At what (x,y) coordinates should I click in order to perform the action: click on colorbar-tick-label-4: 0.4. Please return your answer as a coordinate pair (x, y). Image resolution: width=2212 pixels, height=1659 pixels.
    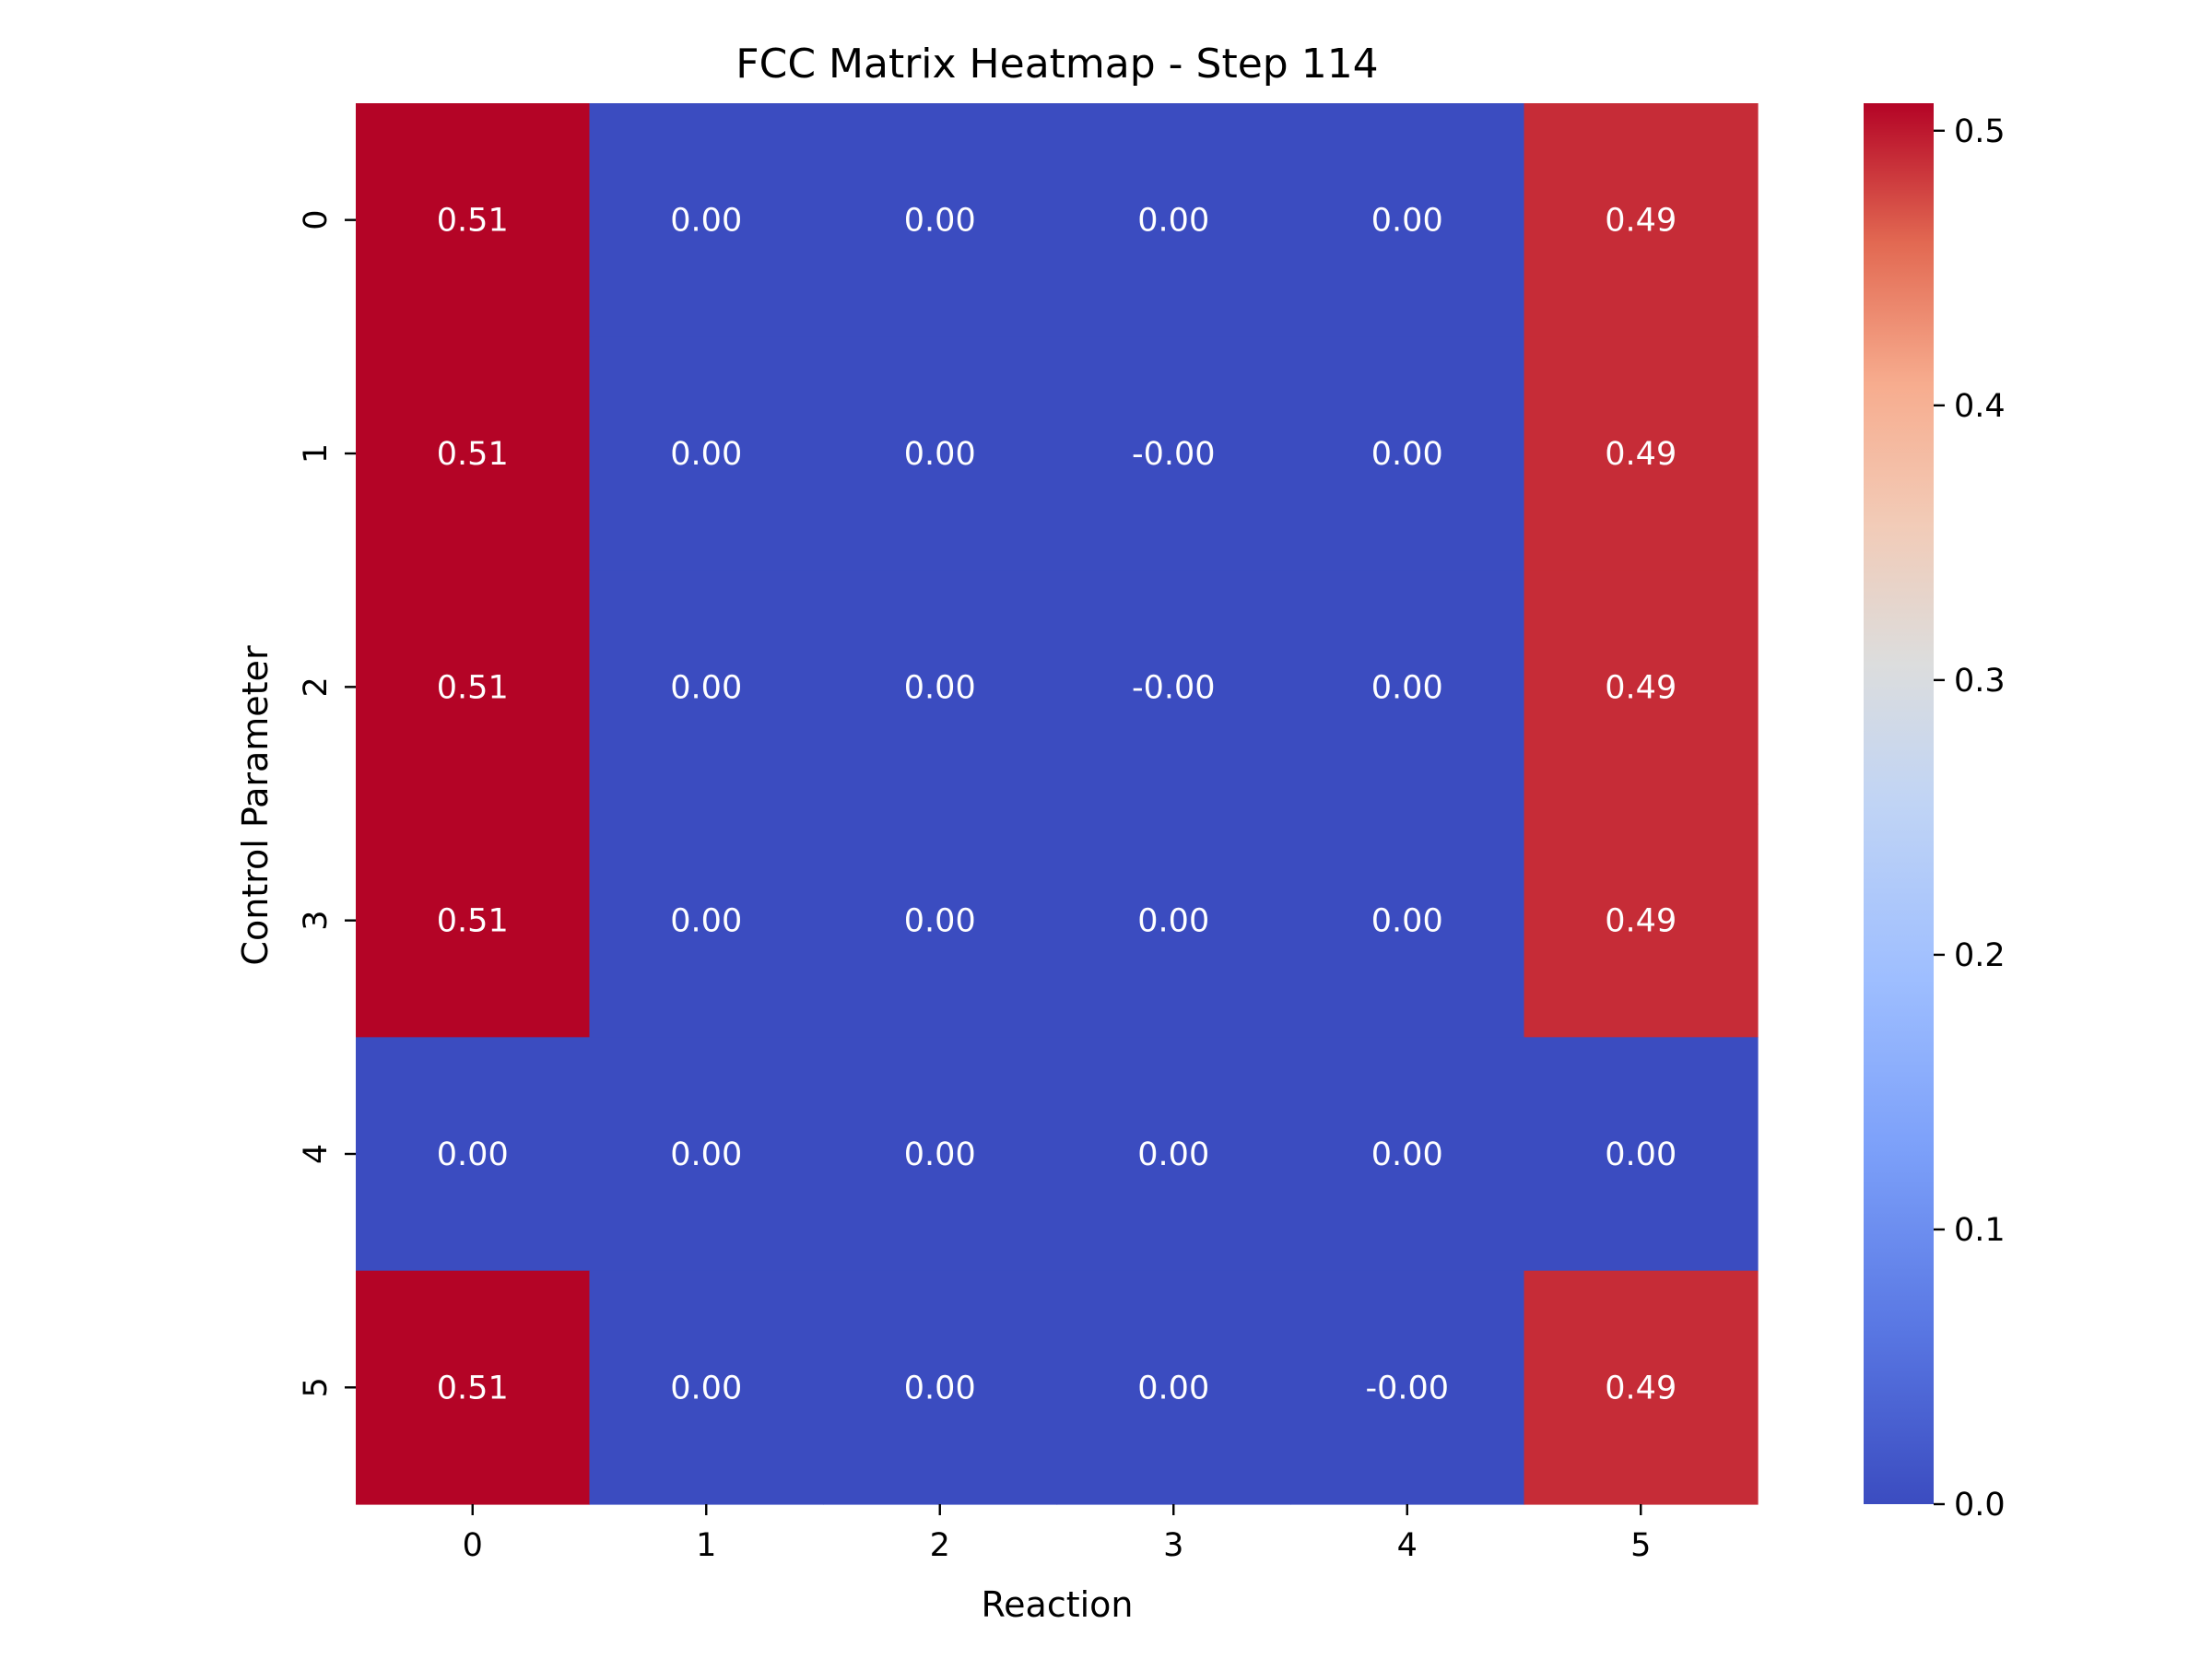
    Looking at the image, I should click on (1980, 406).